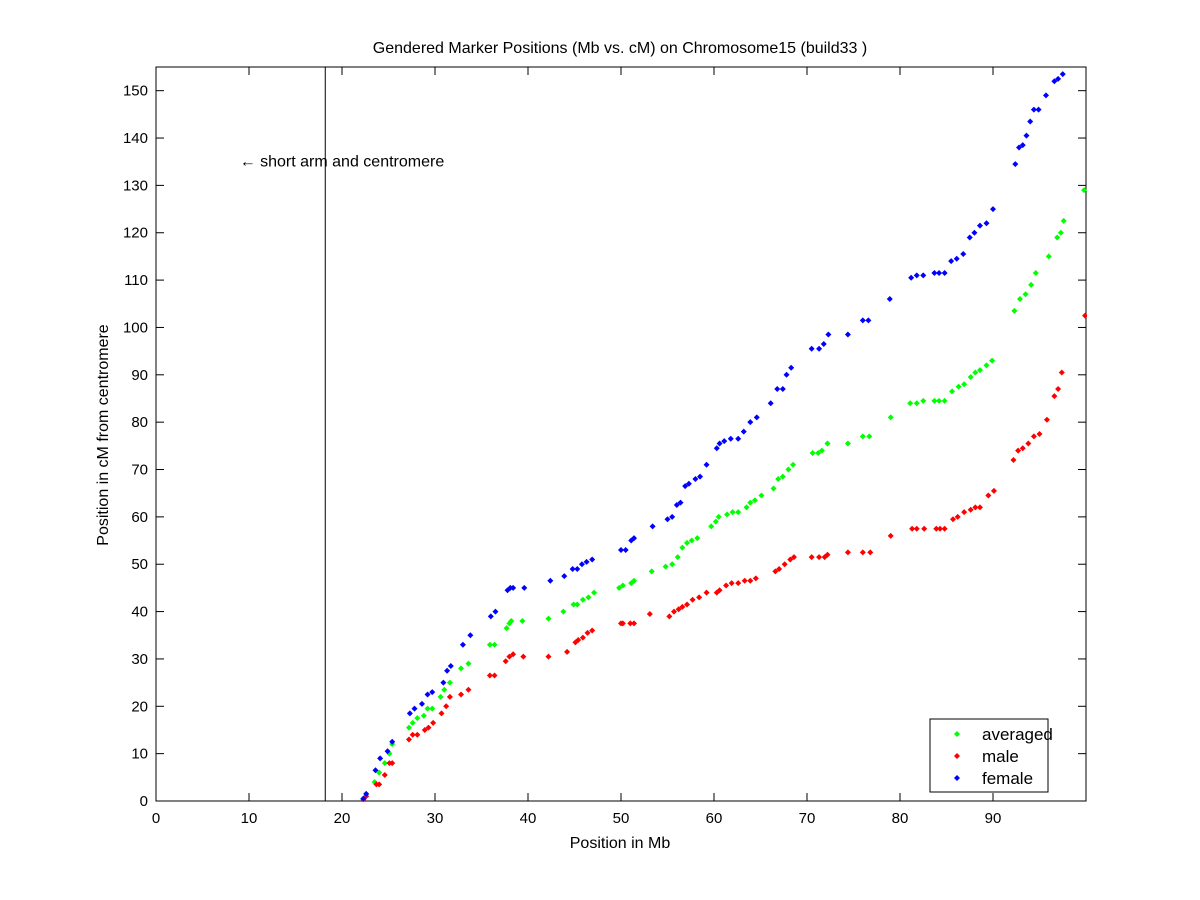 This screenshot has width=1200, height=900. I want to click on x-tick-label: 10, so click(249, 818).